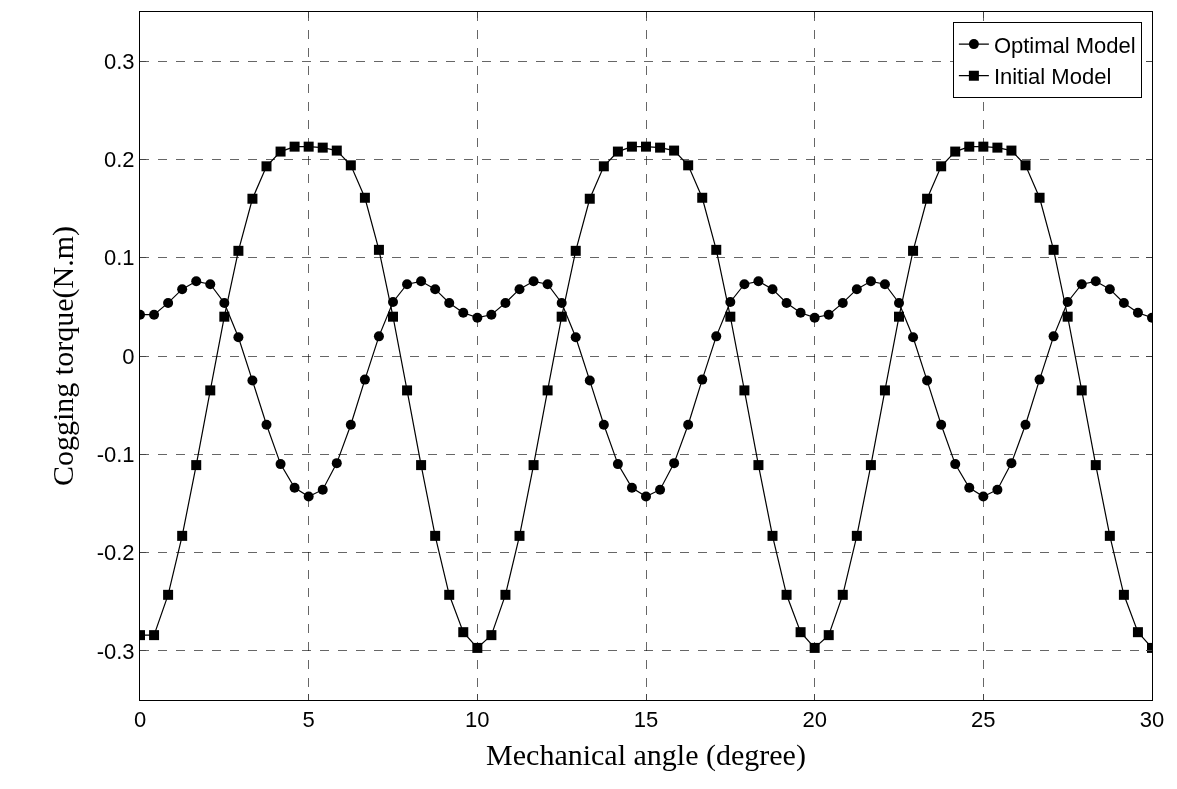  What do you see at coordinates (1052, 77) in the screenshot?
I see `legend-label: Initial Model` at bounding box center [1052, 77].